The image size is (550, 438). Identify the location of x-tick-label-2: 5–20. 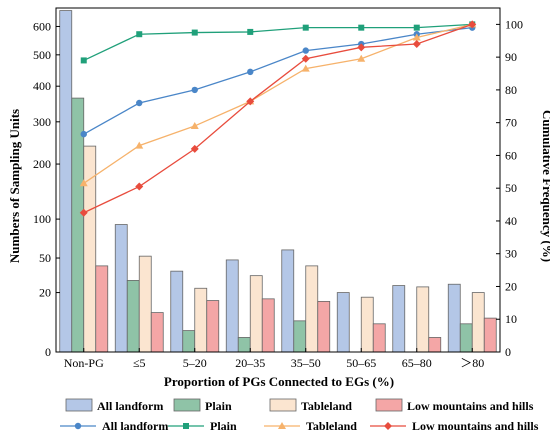
(195, 363).